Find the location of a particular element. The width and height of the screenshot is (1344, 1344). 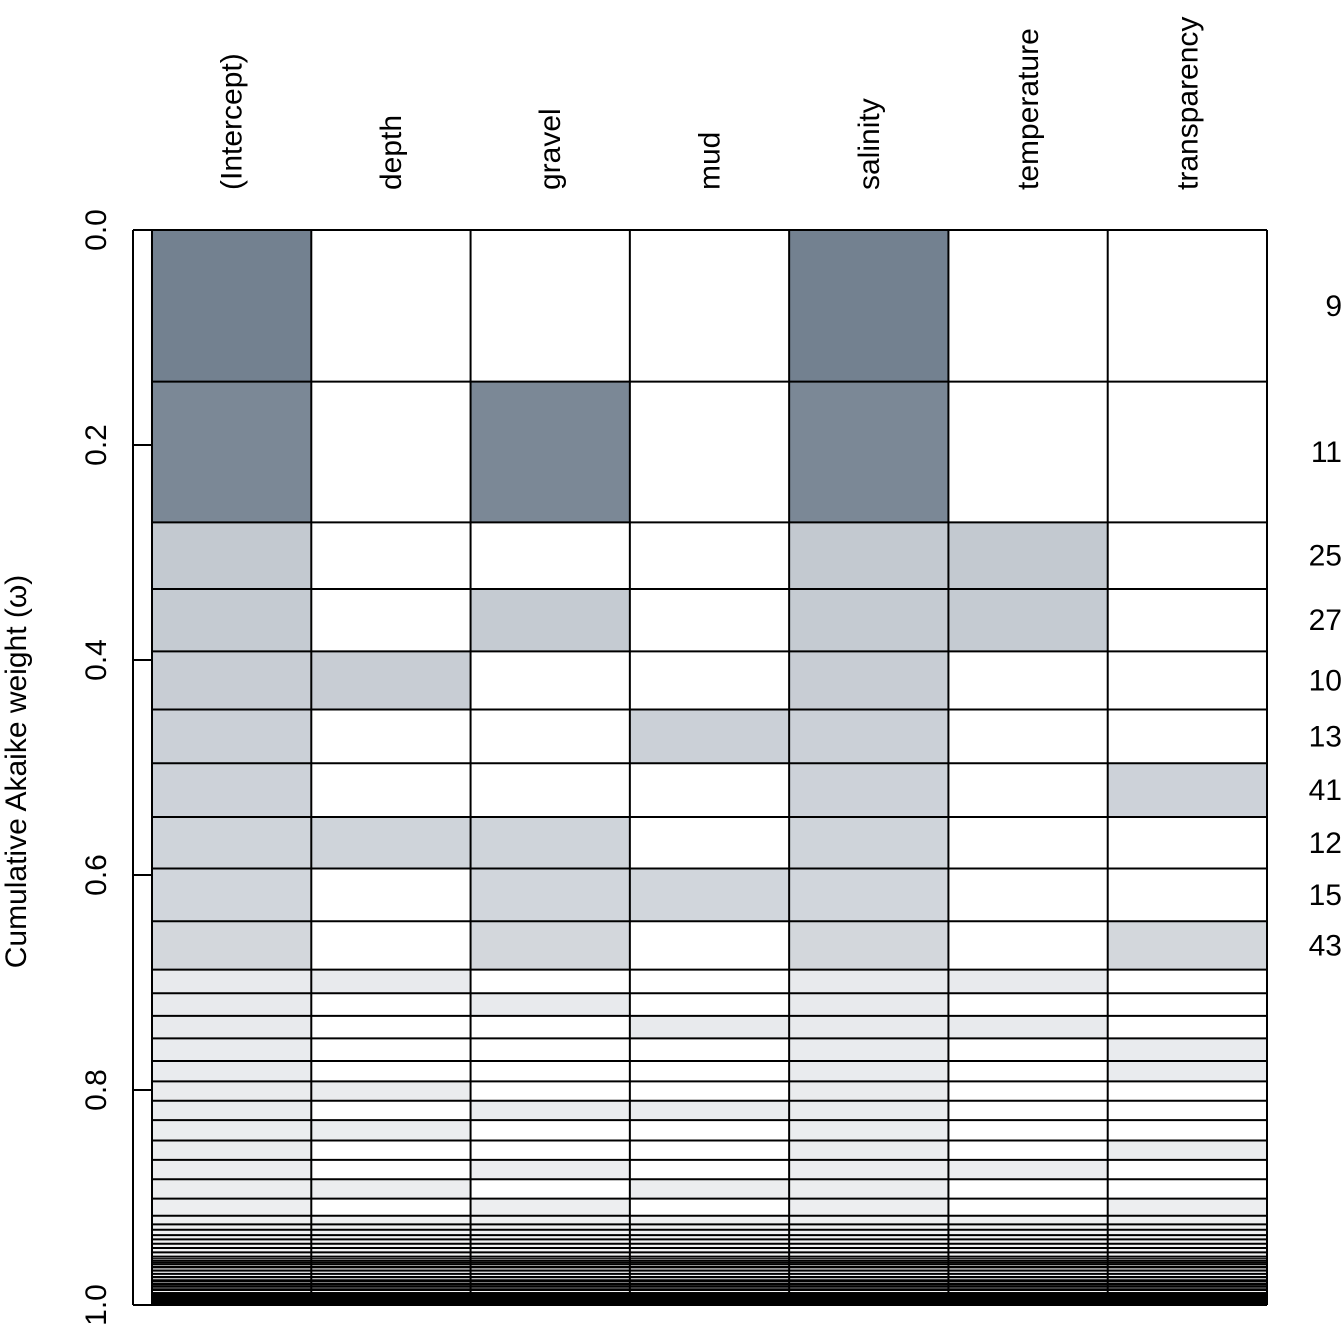

model-label: 10 is located at coordinates (1325, 680).